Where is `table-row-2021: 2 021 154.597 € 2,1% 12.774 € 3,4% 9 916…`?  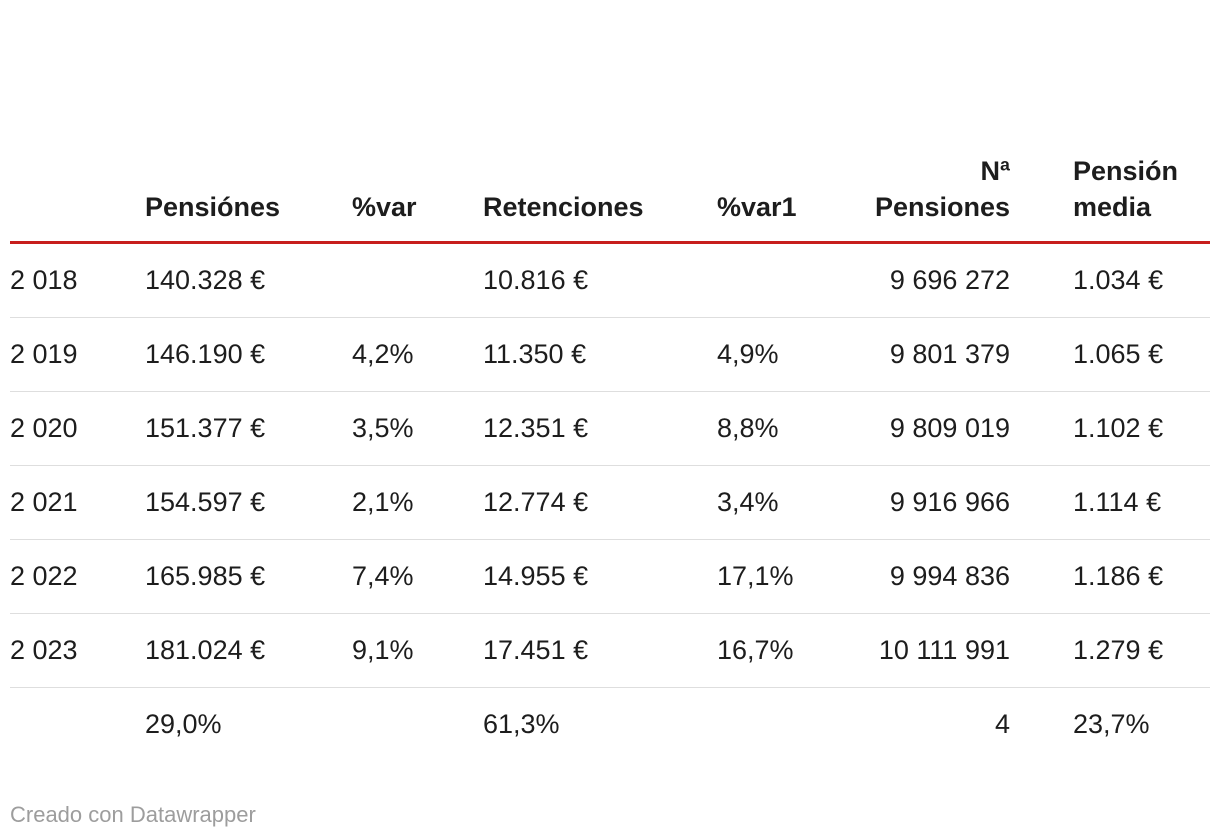 table-row-2021: 2 021 154.597 € 2,1% 12.774 € 3,4% 9 916… is located at coordinates (610, 502).